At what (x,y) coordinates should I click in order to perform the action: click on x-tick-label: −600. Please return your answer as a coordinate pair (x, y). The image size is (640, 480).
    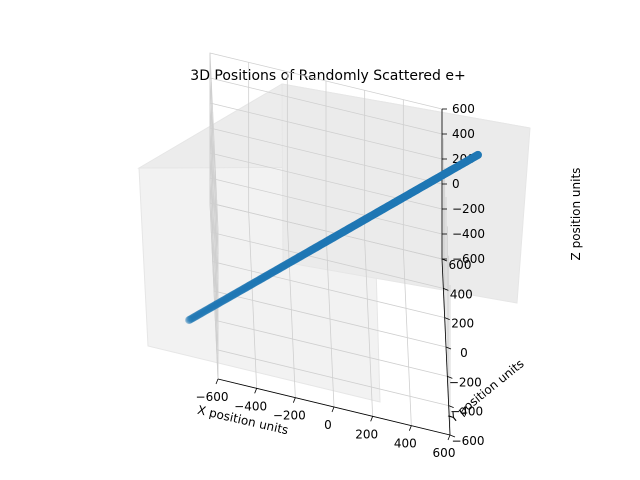
    Looking at the image, I should click on (212, 397).